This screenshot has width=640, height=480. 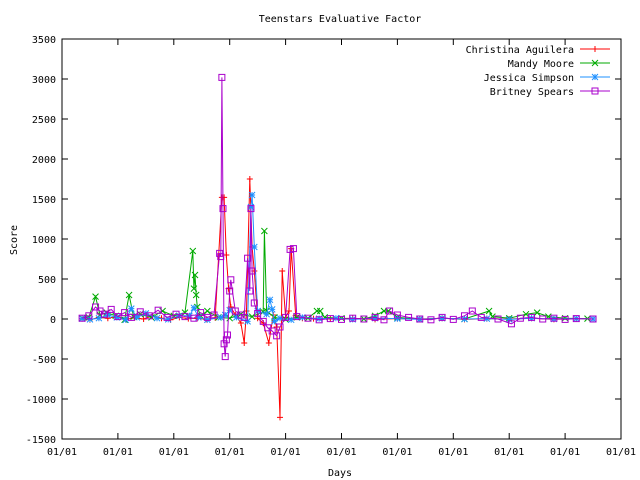 What do you see at coordinates (53, 320) in the screenshot?
I see `y-tick-label: 0` at bounding box center [53, 320].